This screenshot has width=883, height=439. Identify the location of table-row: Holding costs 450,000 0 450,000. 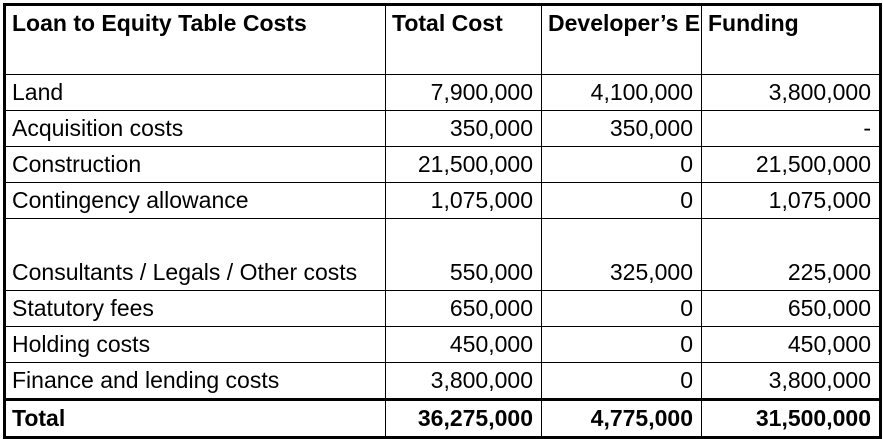
(442, 344).